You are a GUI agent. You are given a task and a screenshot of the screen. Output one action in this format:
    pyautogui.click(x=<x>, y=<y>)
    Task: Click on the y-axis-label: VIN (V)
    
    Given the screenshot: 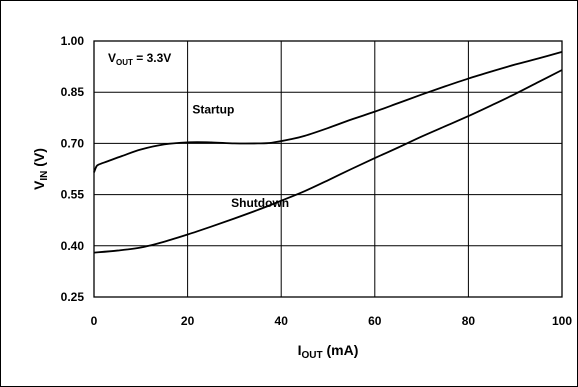 What is the action you would take?
    pyautogui.click(x=40, y=169)
    